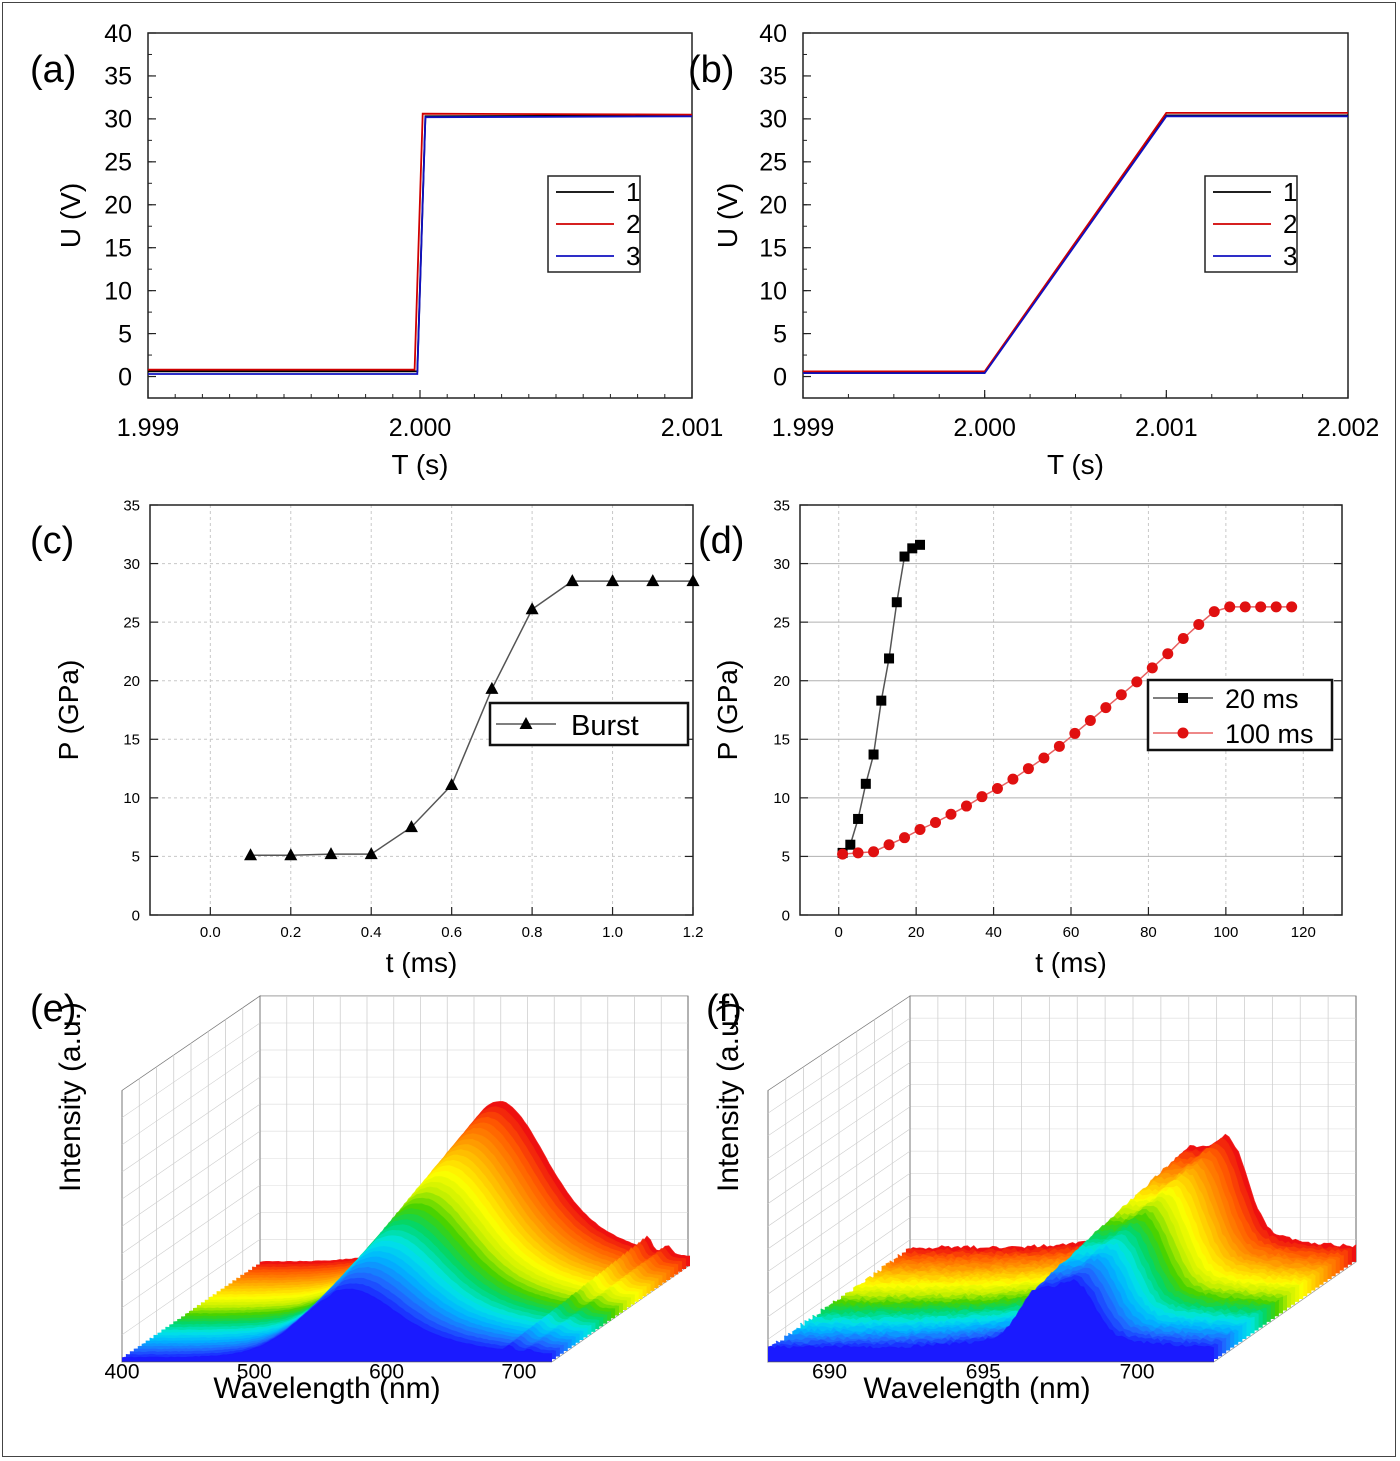 The width and height of the screenshot is (1400, 1461). What do you see at coordinates (1285, 1312) in the screenshot?
I see `floor-edge` at bounding box center [1285, 1312].